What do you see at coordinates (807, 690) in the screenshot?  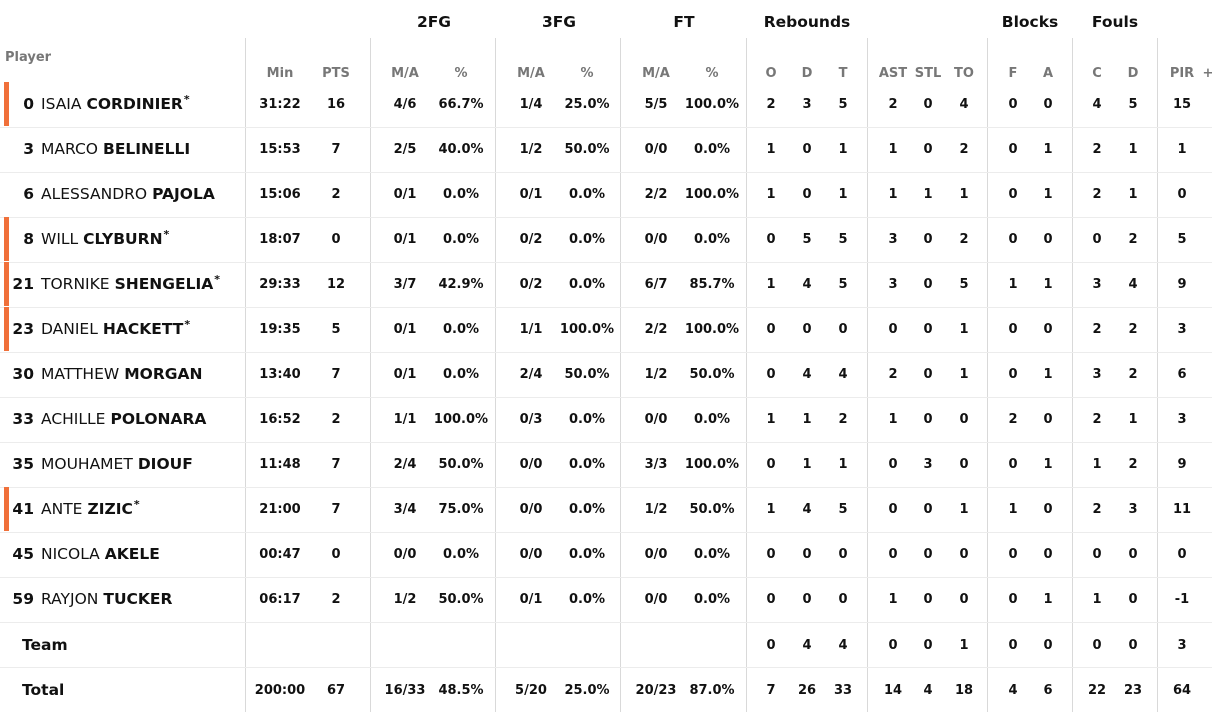 I see `stat-cell: 26` at bounding box center [807, 690].